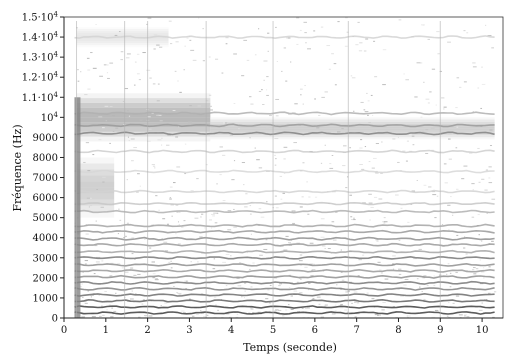 The height and width of the screenshot is (354, 507). Describe the element at coordinates (95, 208) in the screenshot. I see `energy-region` at that location.